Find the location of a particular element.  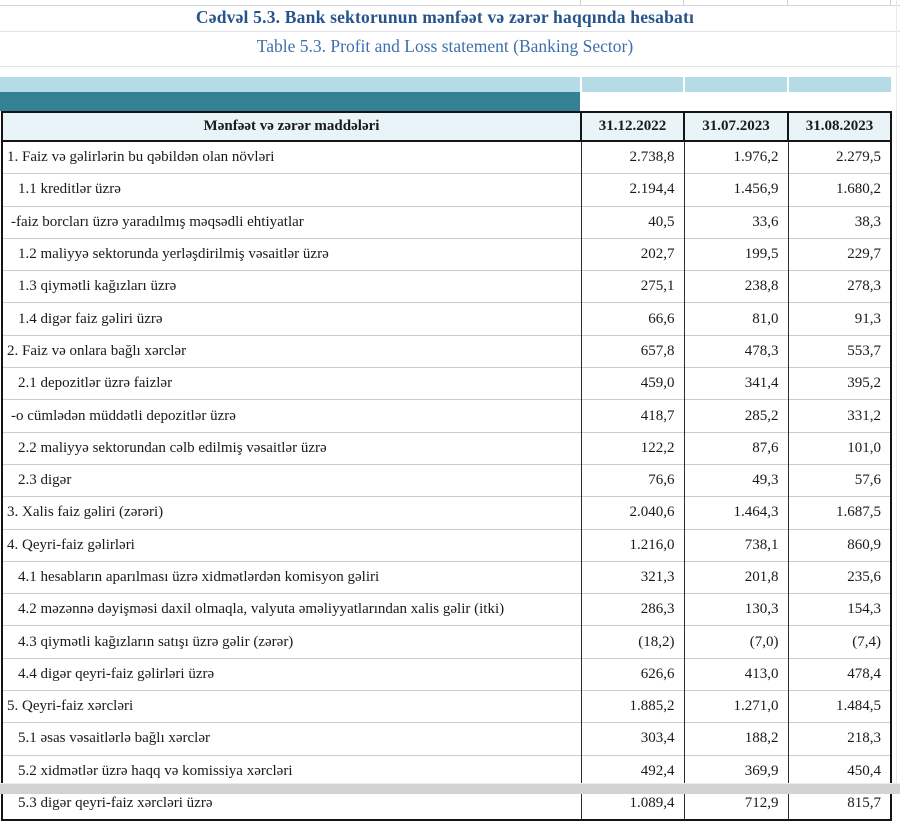

row-value: 321,3 is located at coordinates (632, 577).